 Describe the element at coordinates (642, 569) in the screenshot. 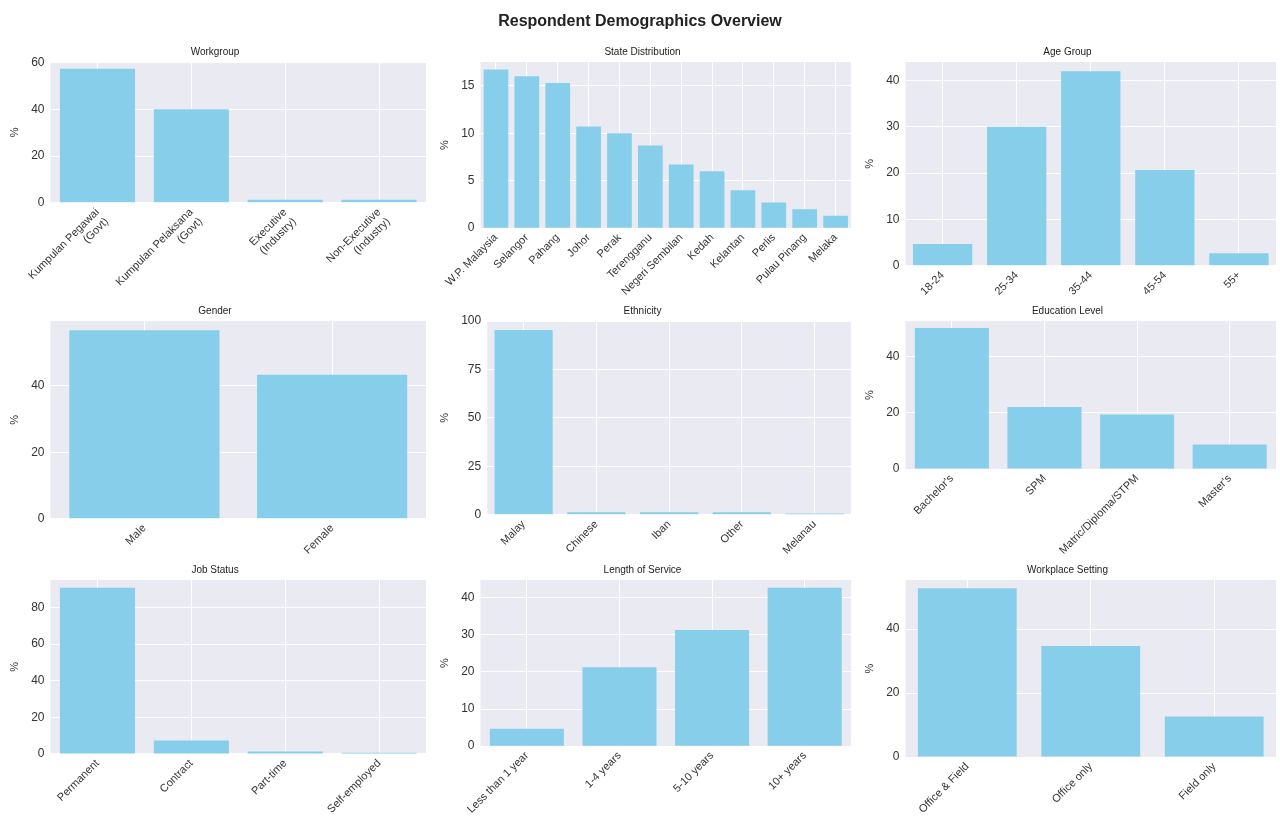

I see `chart-title: Length of Service` at that location.